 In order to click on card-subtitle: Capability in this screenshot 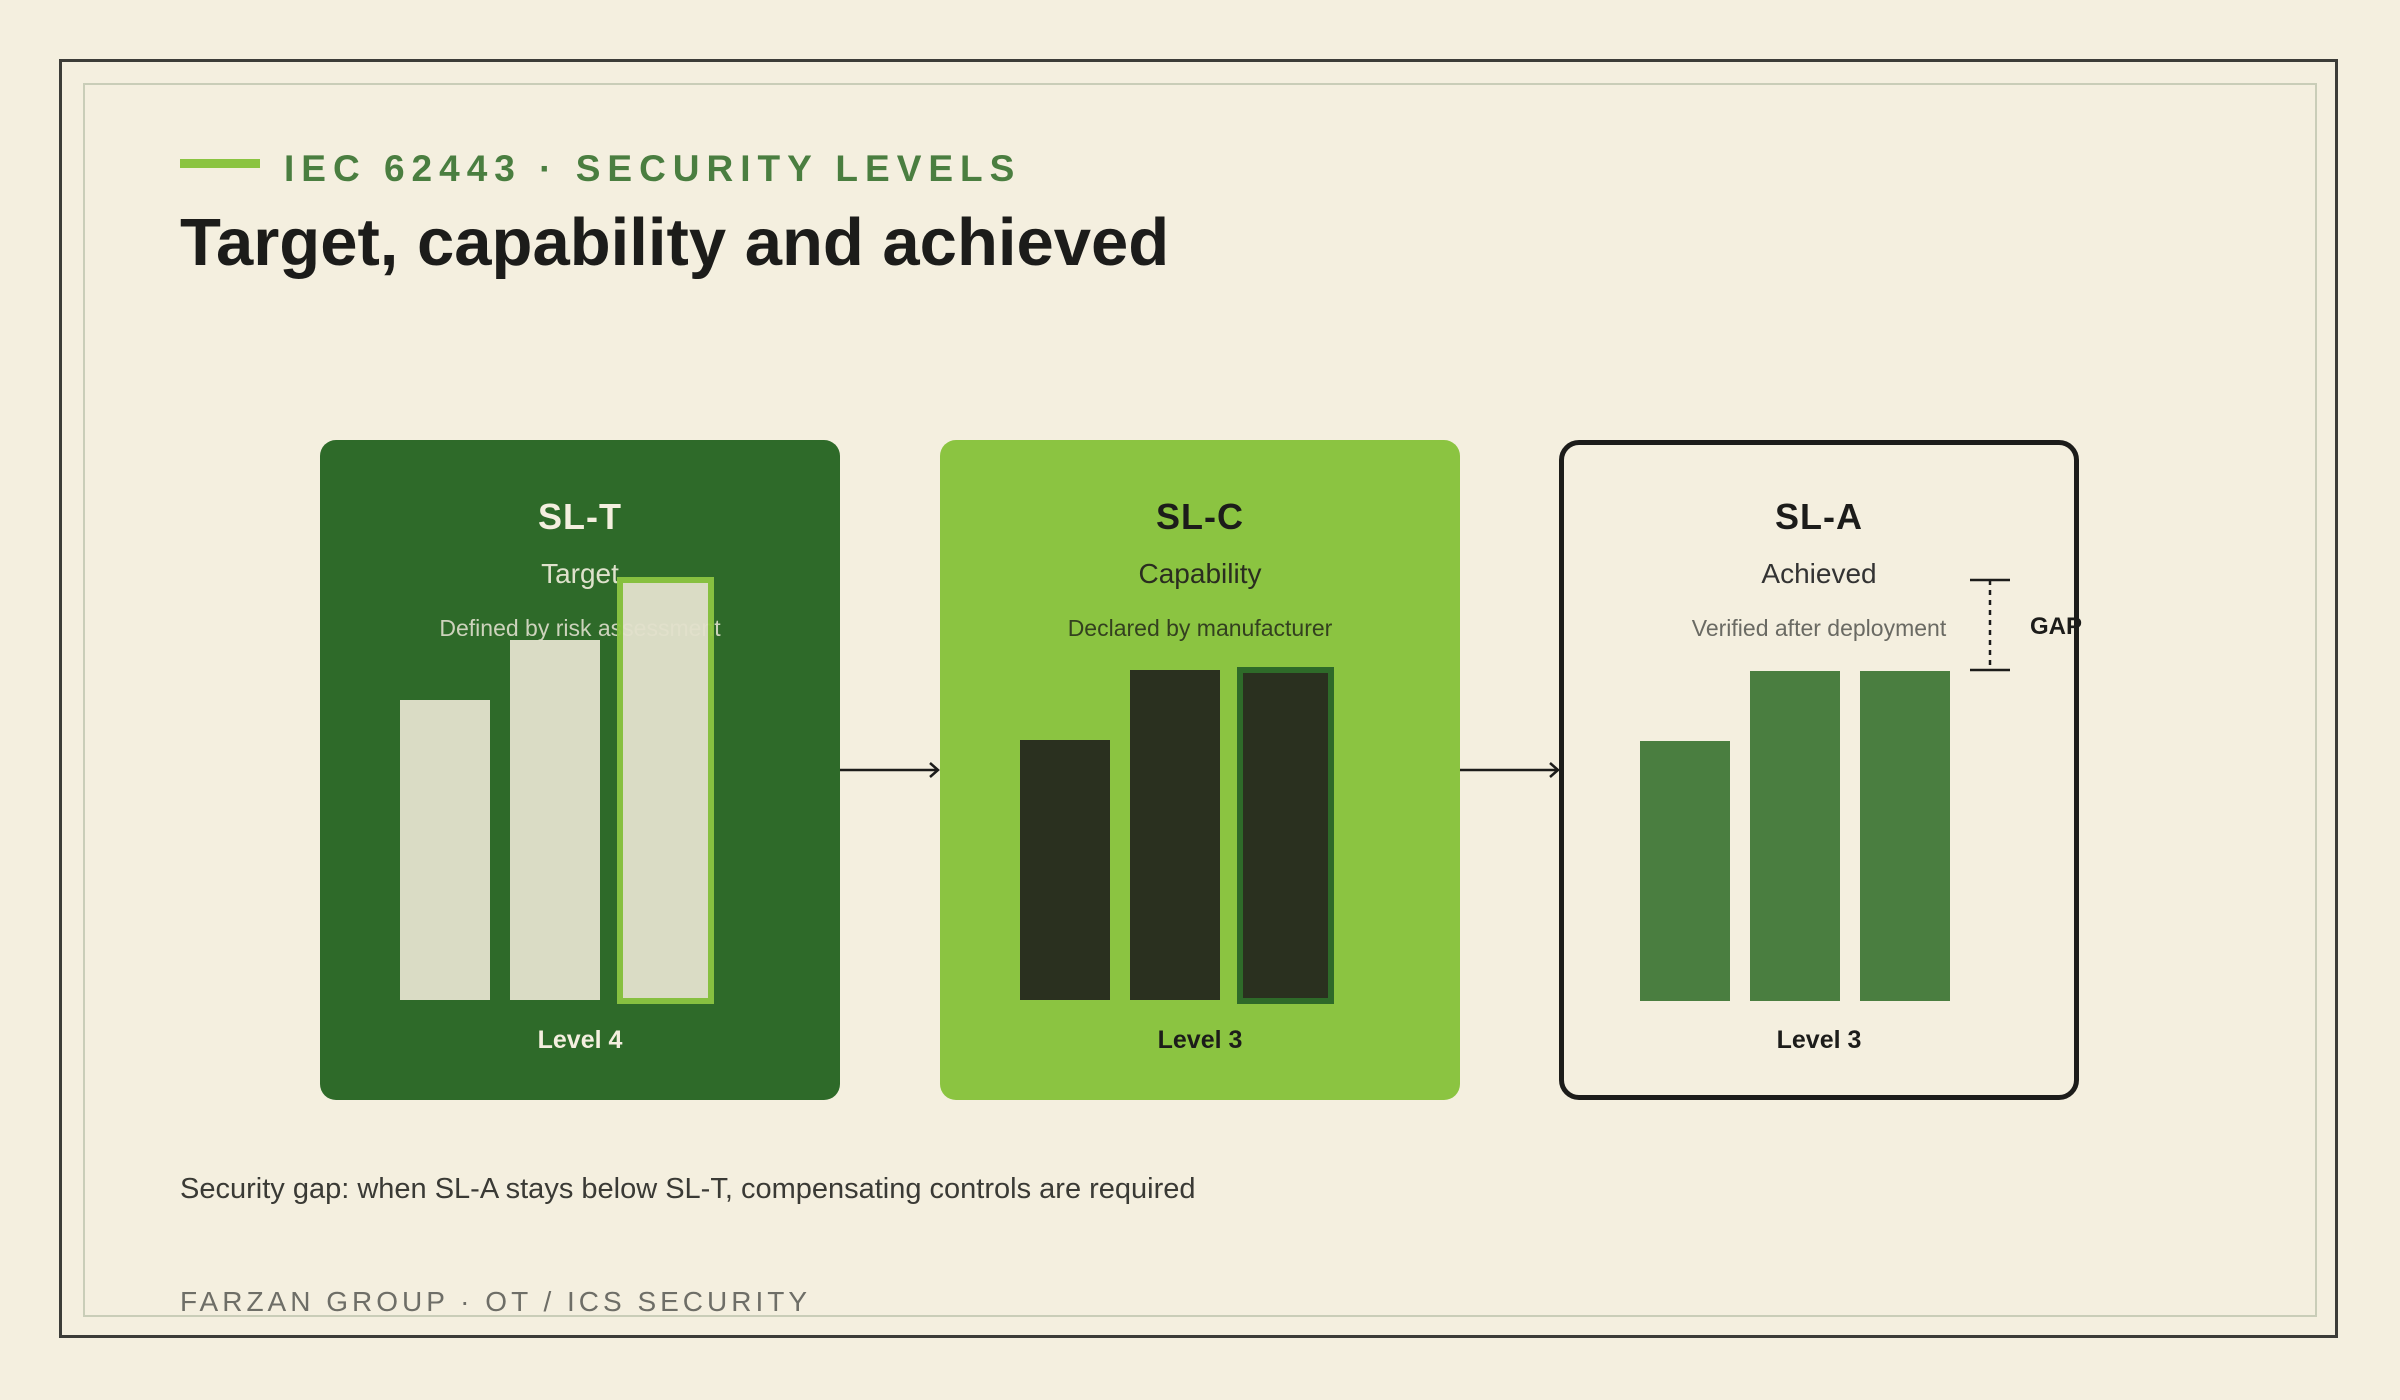, I will do `click(1200, 573)`.